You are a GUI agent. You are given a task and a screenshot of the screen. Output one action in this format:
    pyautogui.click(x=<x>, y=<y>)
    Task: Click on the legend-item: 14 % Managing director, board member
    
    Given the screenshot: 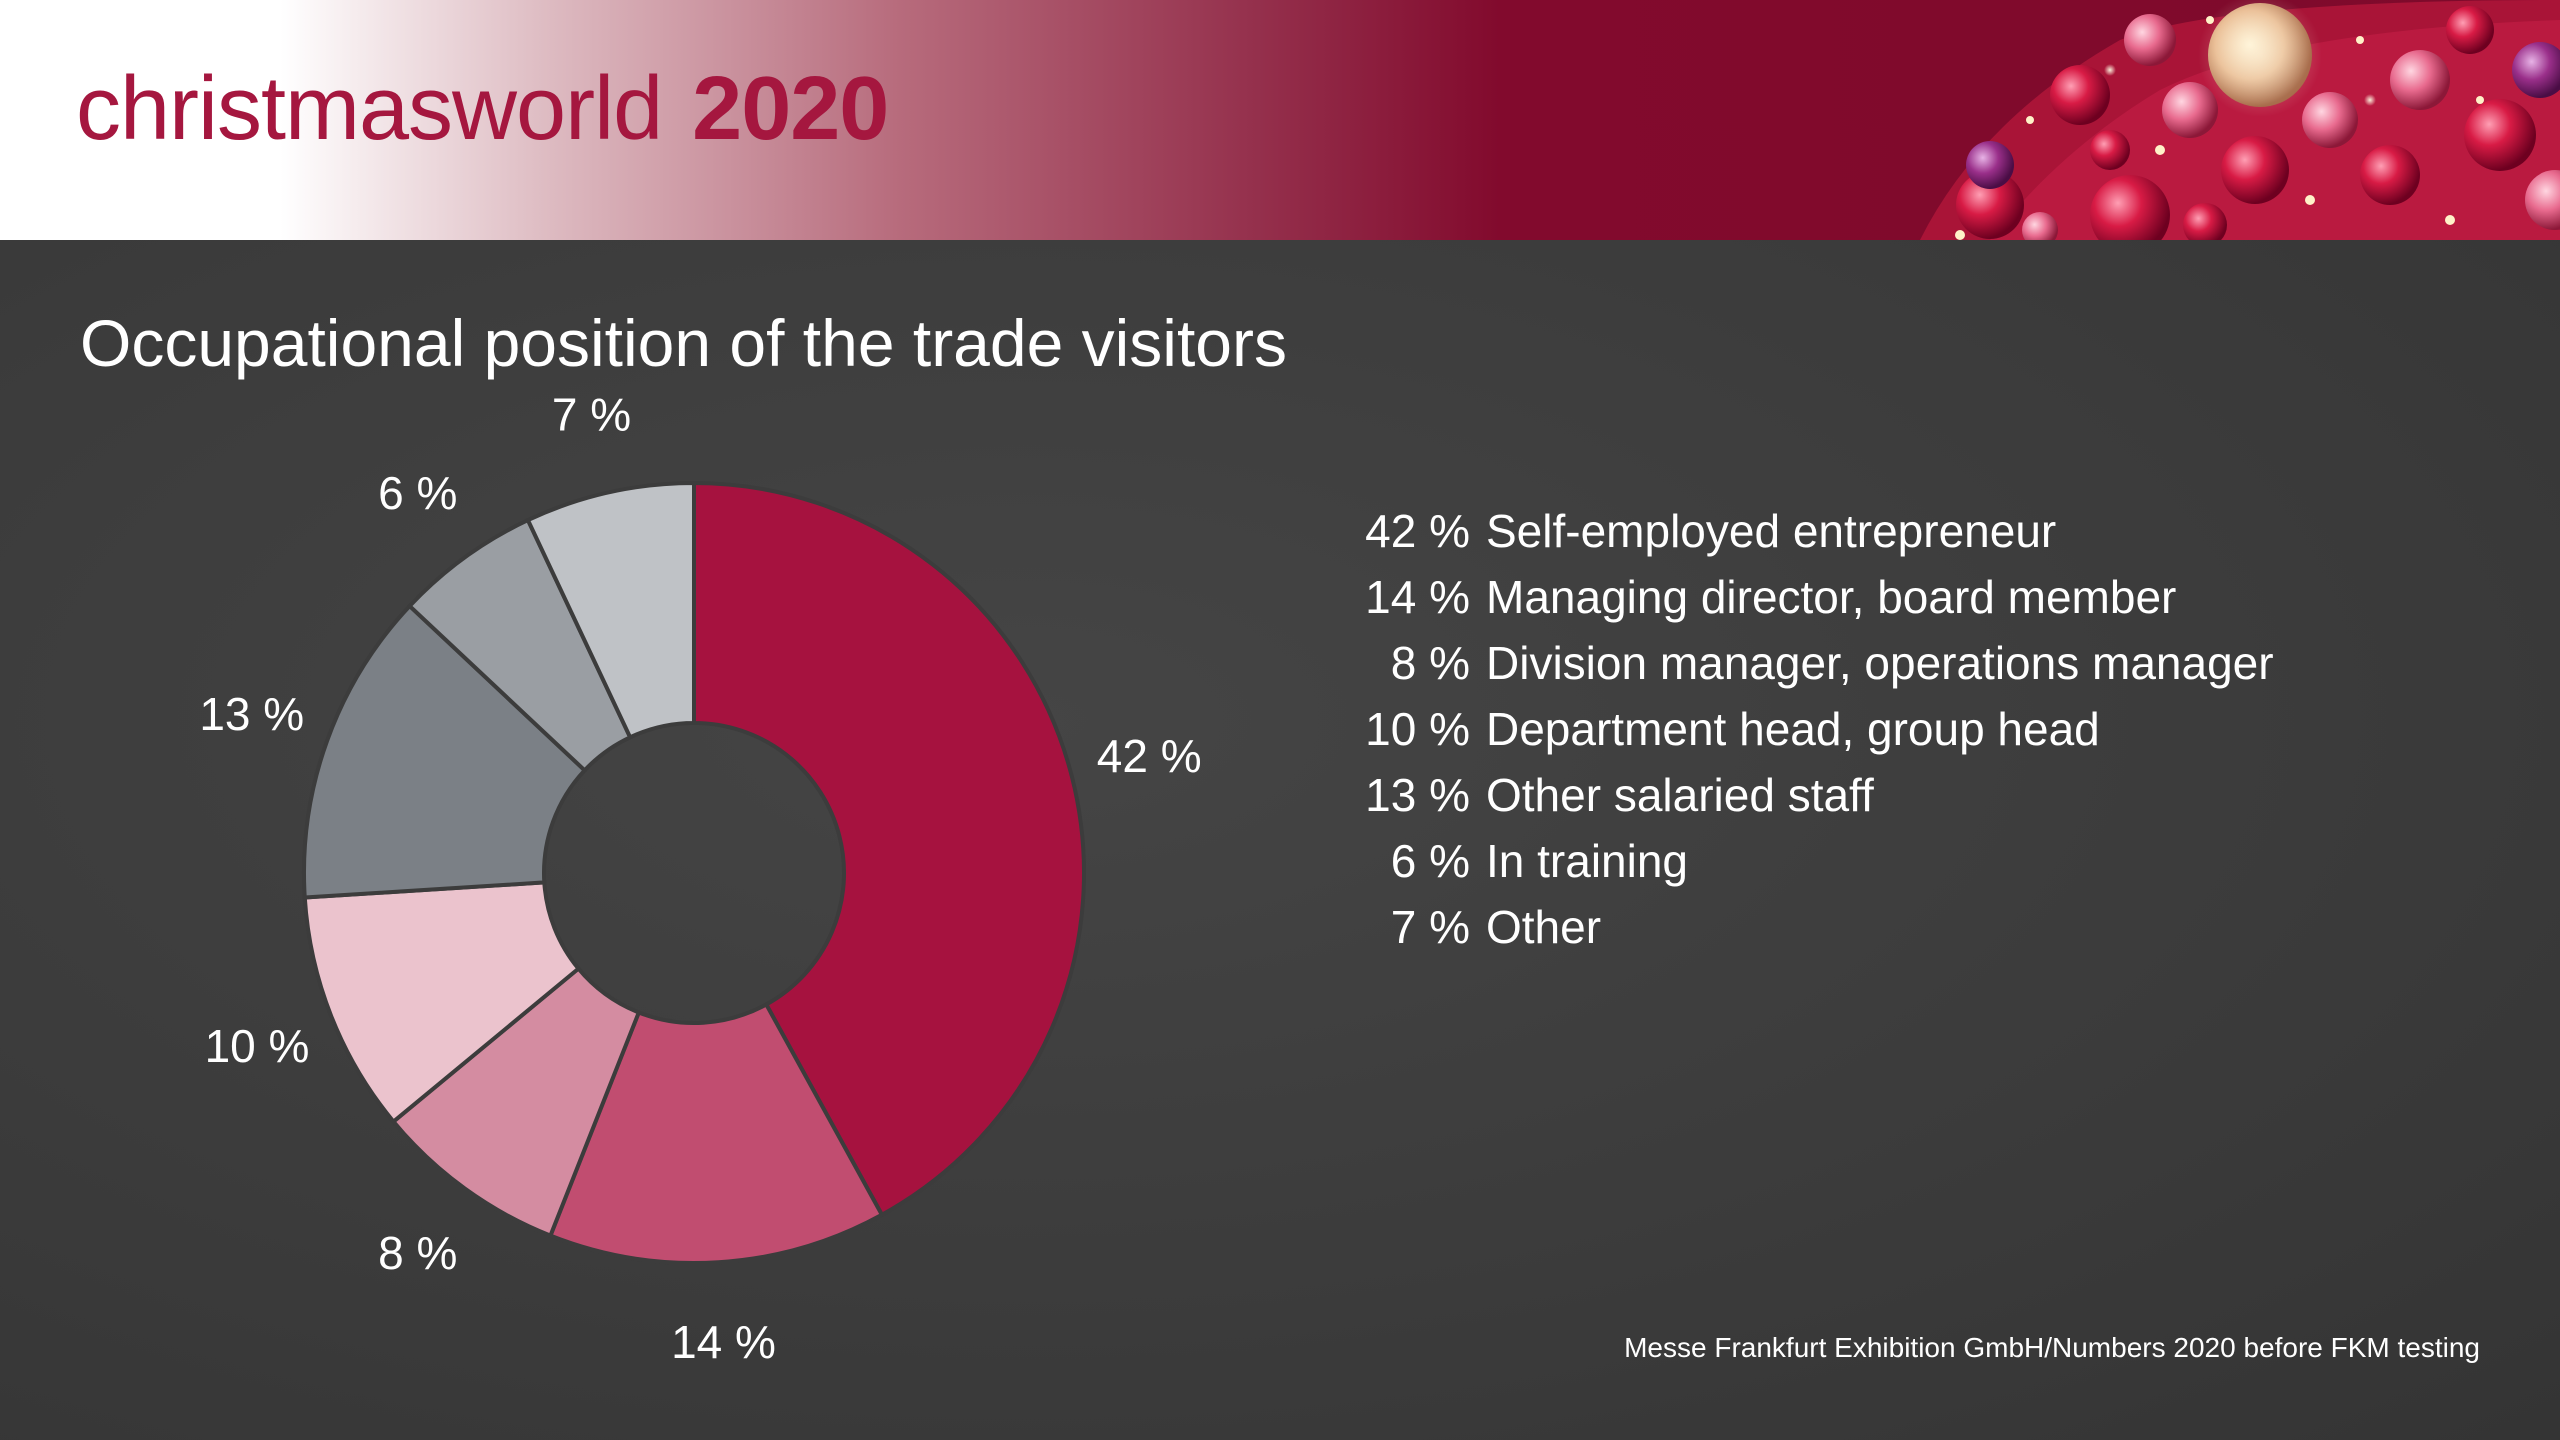 What is the action you would take?
    pyautogui.click(x=1880, y=597)
    